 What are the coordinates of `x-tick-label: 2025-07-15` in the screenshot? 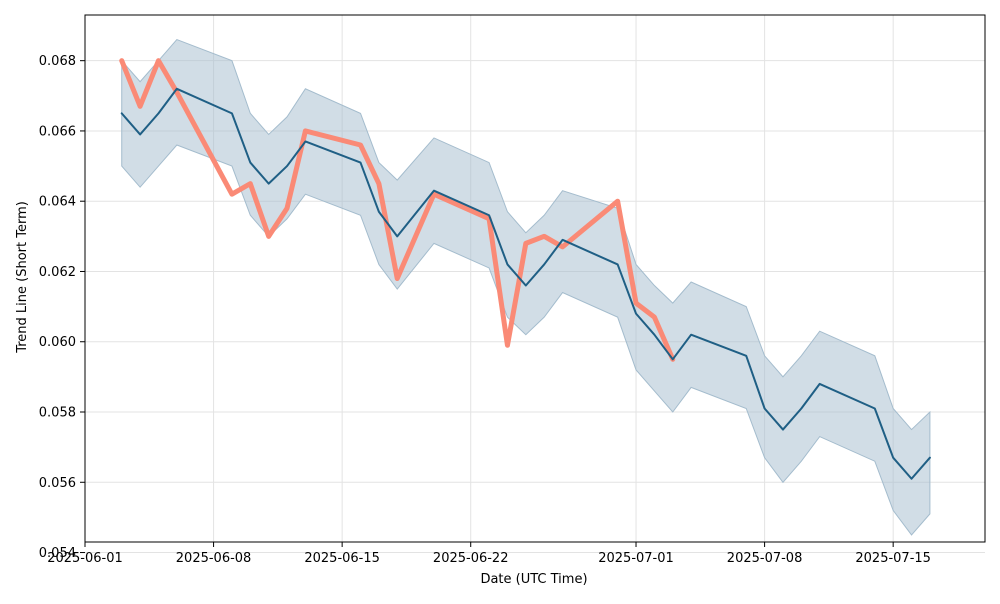 It's located at (893, 558).